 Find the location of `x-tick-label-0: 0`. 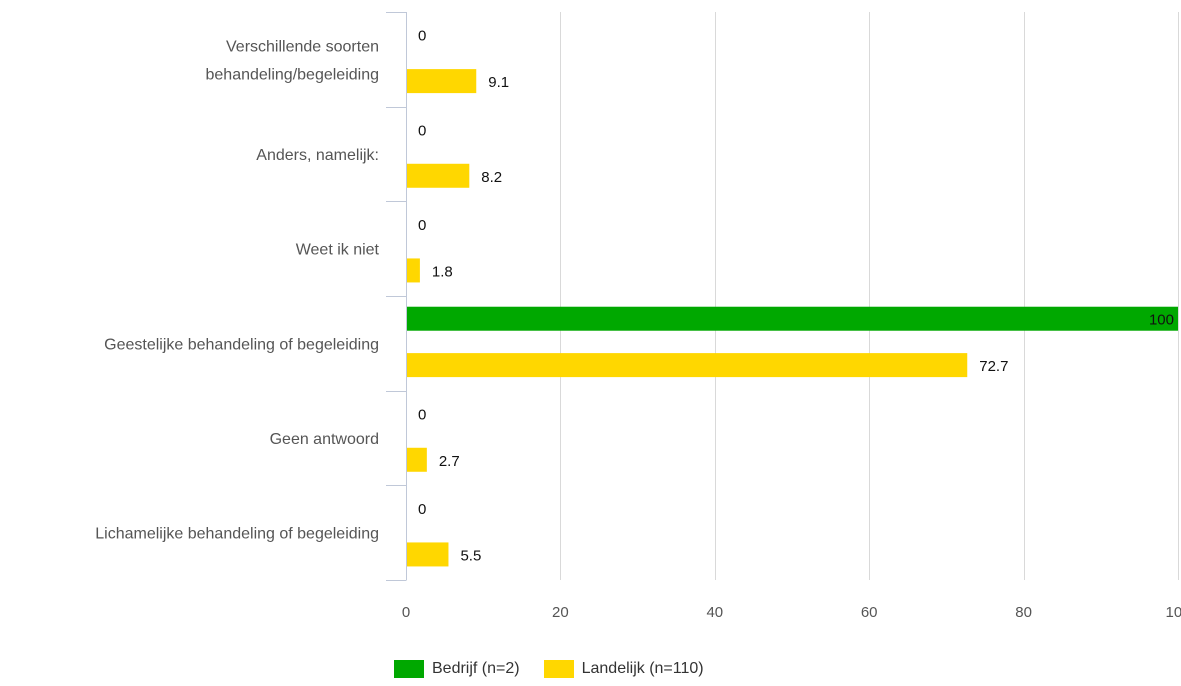

x-tick-label-0: 0 is located at coordinates (406, 612).